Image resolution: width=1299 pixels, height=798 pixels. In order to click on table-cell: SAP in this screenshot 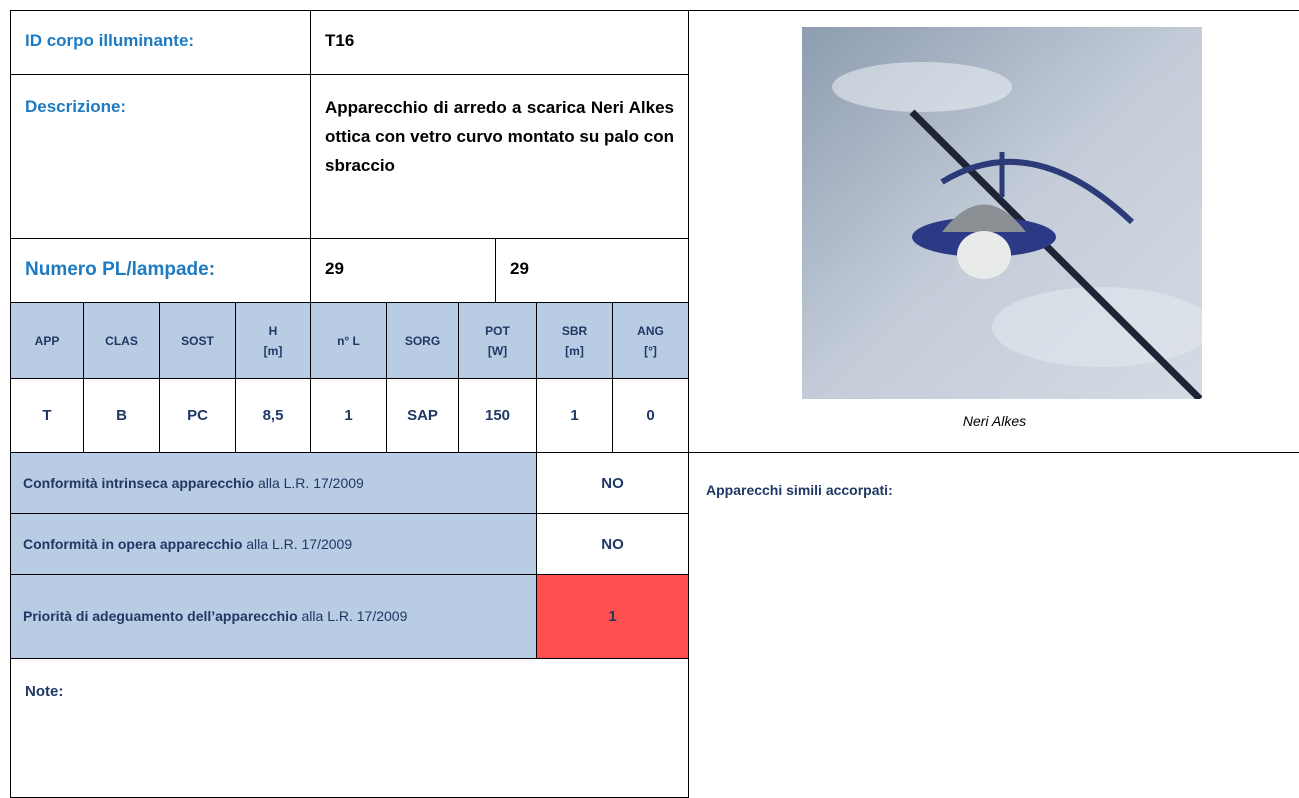, I will do `click(422, 415)`.